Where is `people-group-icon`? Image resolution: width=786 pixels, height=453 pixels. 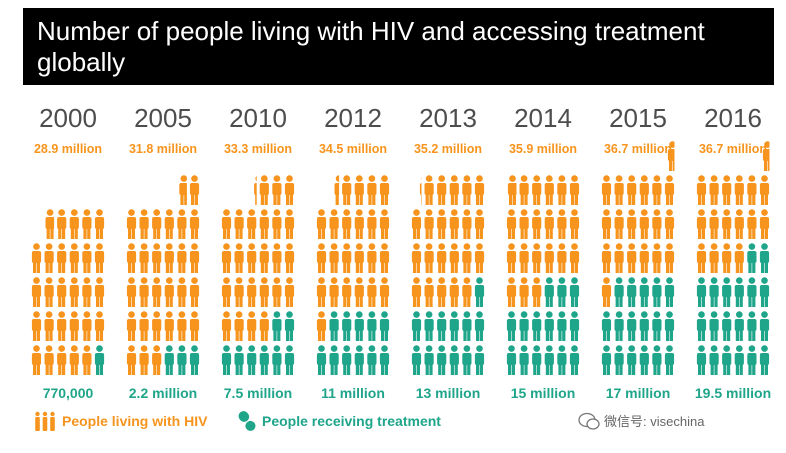 people-group-icon is located at coordinates (45, 421).